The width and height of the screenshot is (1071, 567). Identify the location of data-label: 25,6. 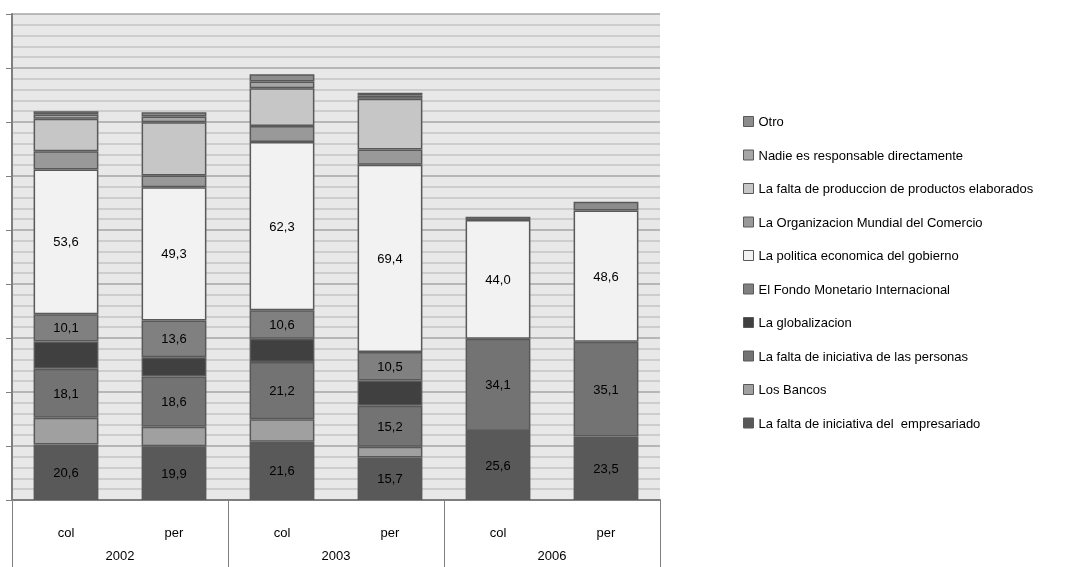
(498, 465).